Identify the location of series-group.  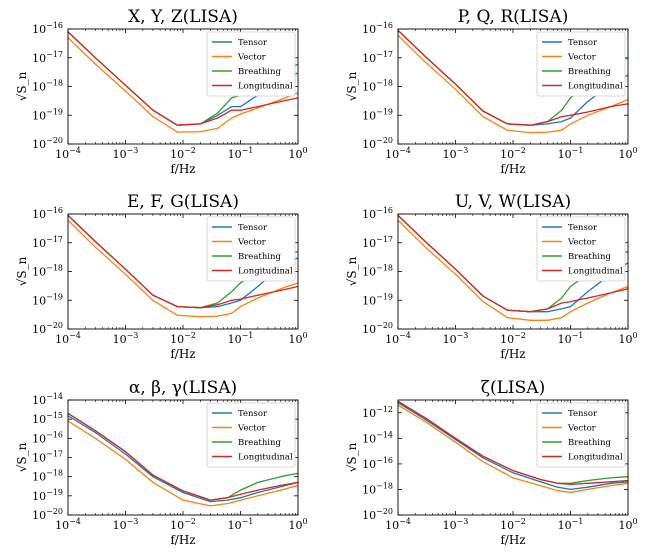
(183, 459).